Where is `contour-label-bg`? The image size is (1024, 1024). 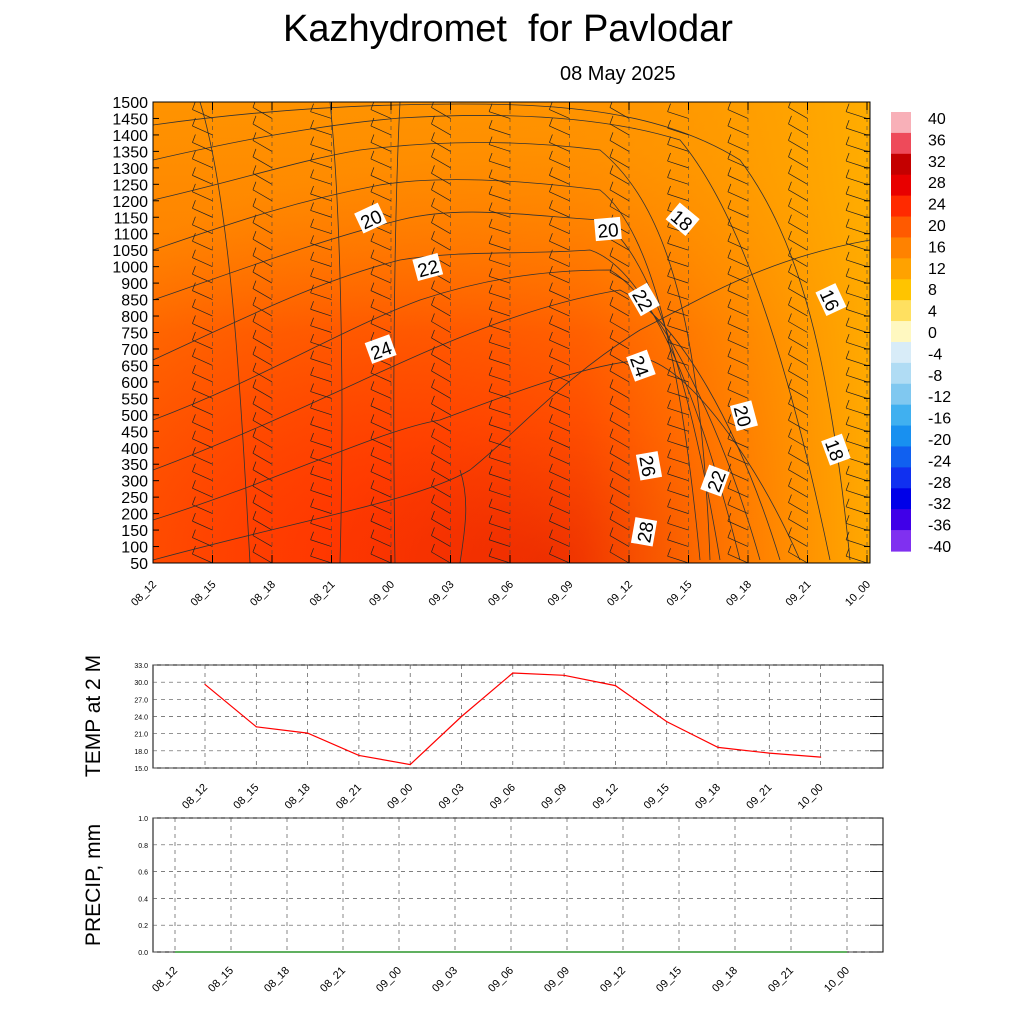
contour-label-bg is located at coordinates (371, 218).